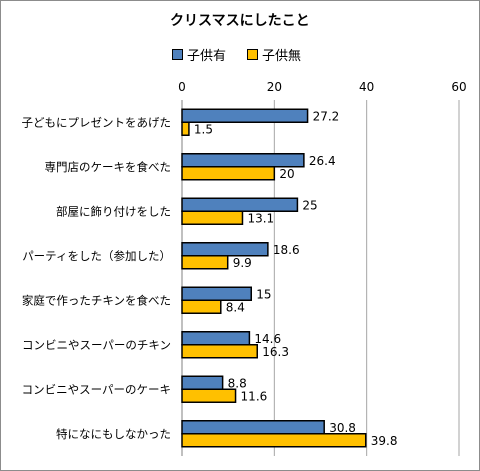  Describe the element at coordinates (96, 256) in the screenshot. I see `category-label: パーティをした（参加した）` at that location.